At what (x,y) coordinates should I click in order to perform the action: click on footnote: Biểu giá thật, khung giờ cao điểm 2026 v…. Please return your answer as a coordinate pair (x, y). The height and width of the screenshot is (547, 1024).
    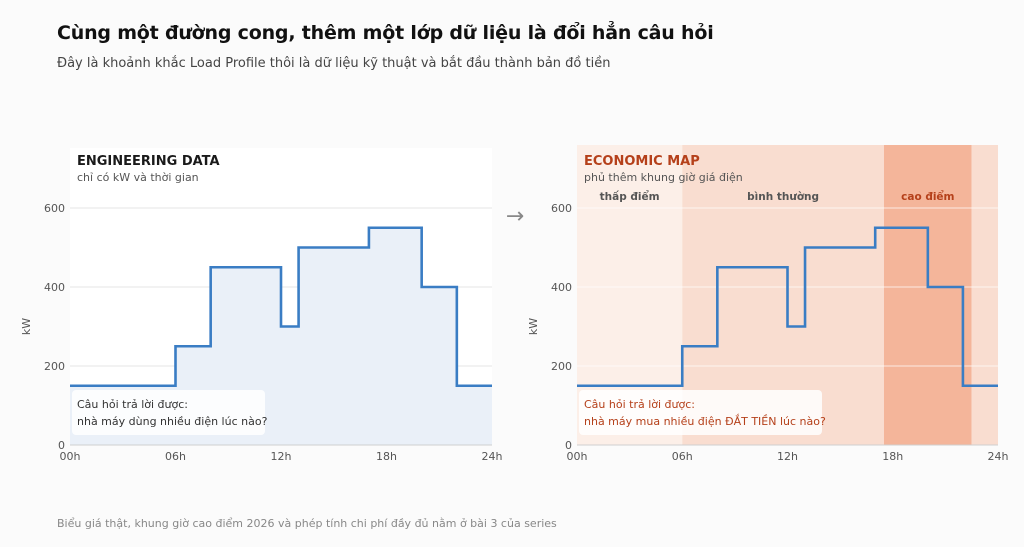
    Looking at the image, I should click on (307, 523).